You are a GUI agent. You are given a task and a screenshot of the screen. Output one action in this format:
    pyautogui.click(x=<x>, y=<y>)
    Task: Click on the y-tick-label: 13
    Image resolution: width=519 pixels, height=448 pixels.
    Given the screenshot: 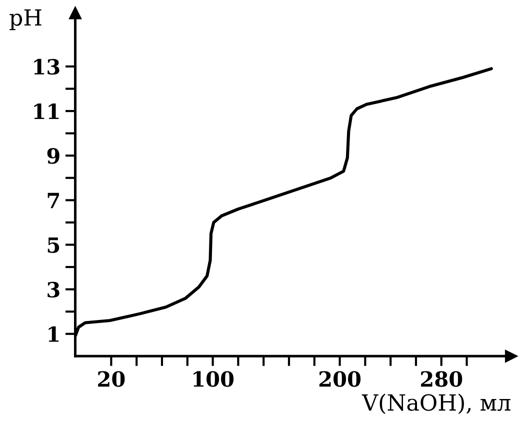 What is the action you would take?
    pyautogui.click(x=47, y=66)
    